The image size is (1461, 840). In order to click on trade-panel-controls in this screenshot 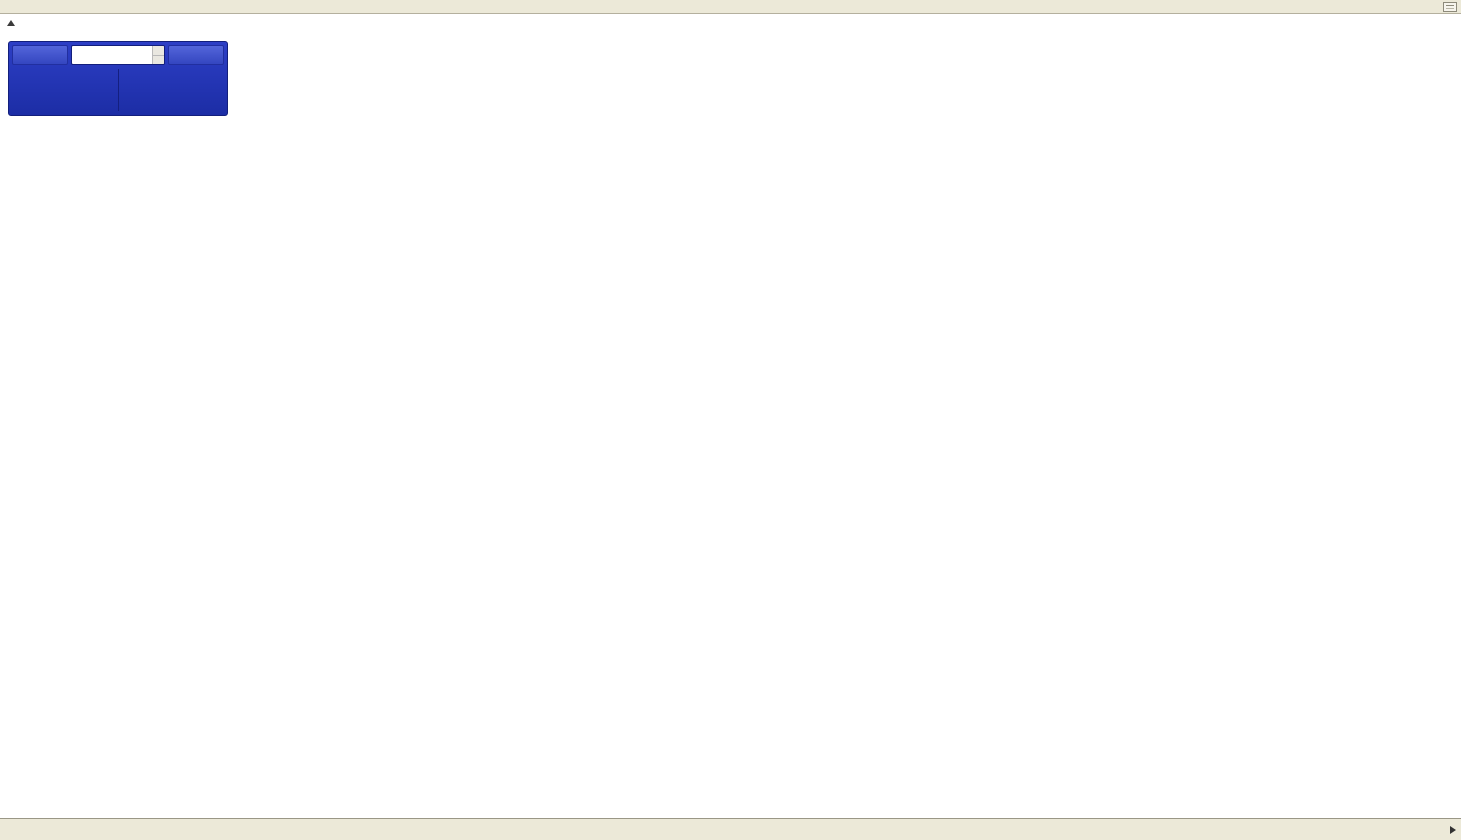, I will do `click(118, 55)`.